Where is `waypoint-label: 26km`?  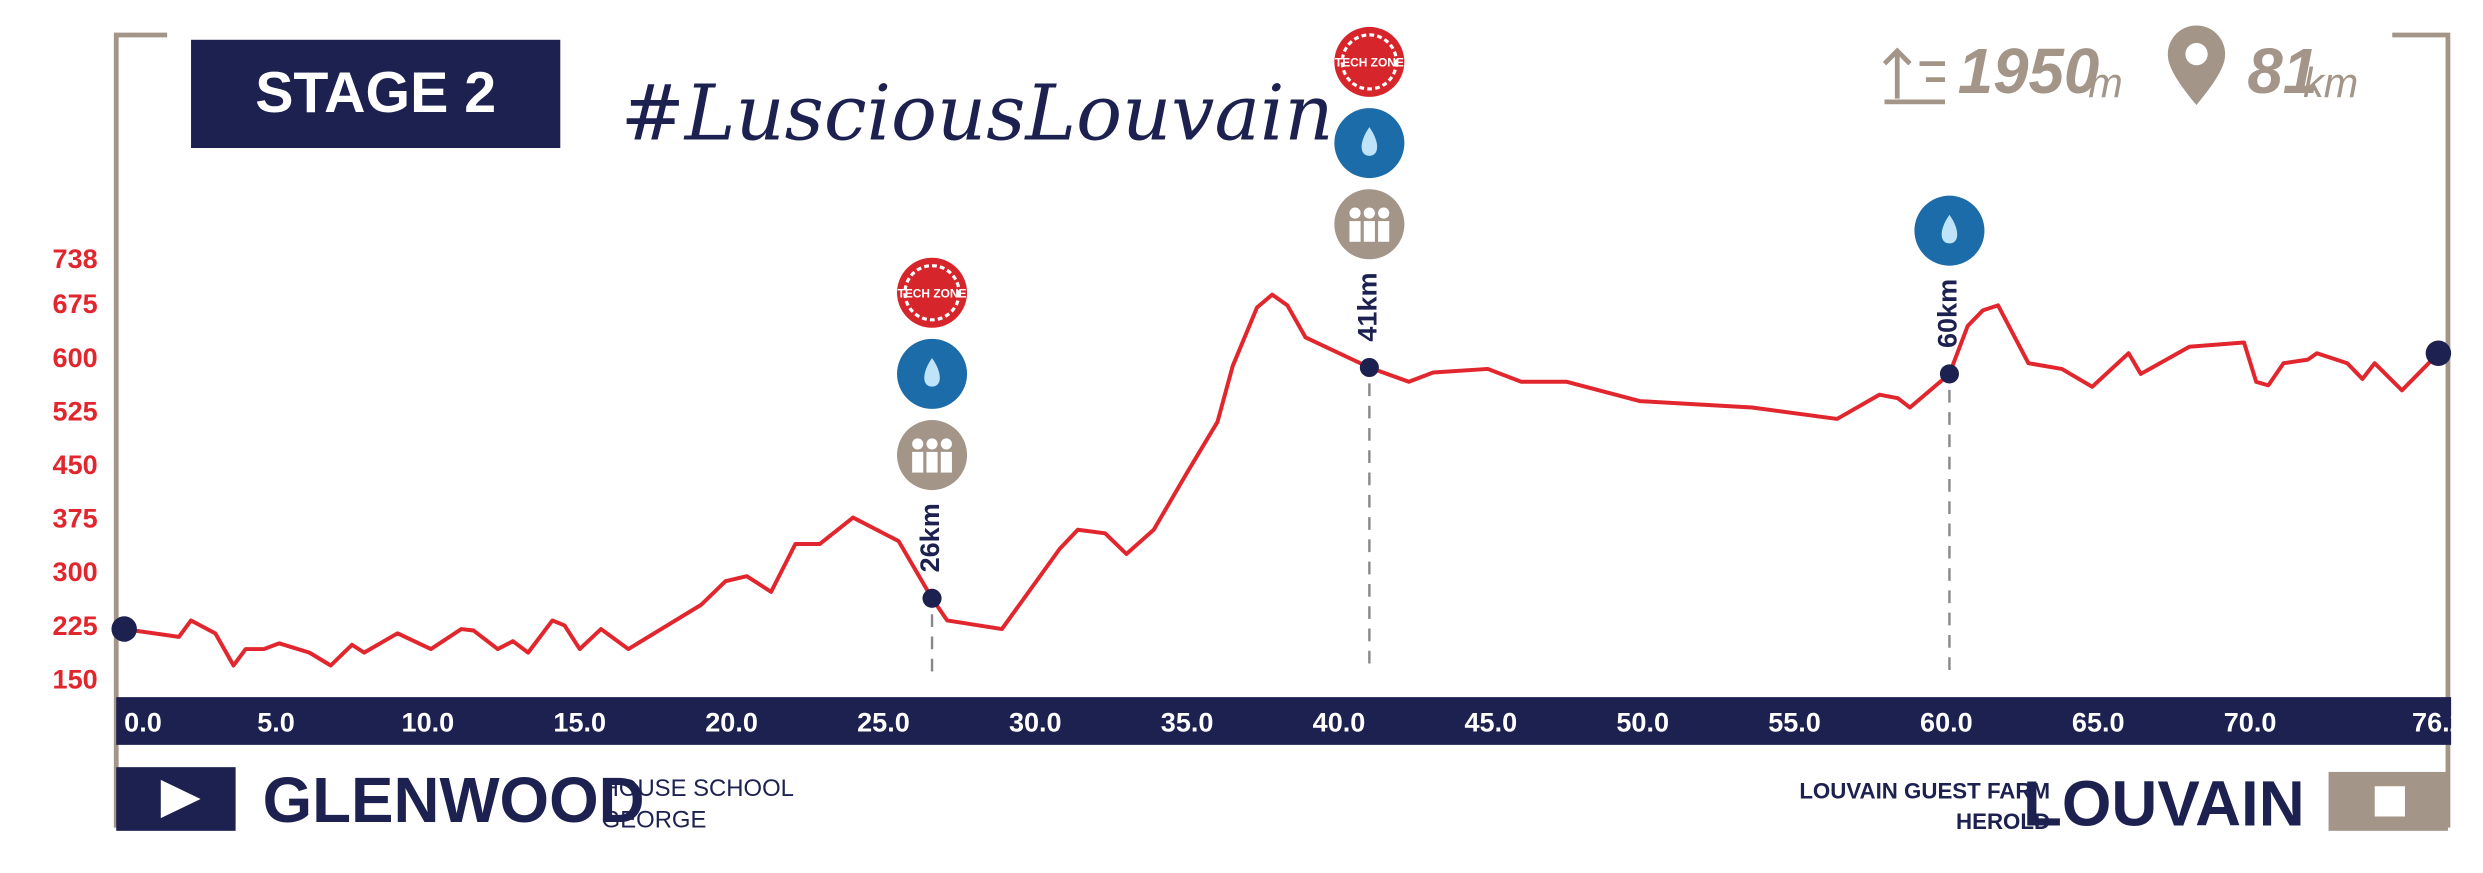
waypoint-label: 26km is located at coordinates (930, 537).